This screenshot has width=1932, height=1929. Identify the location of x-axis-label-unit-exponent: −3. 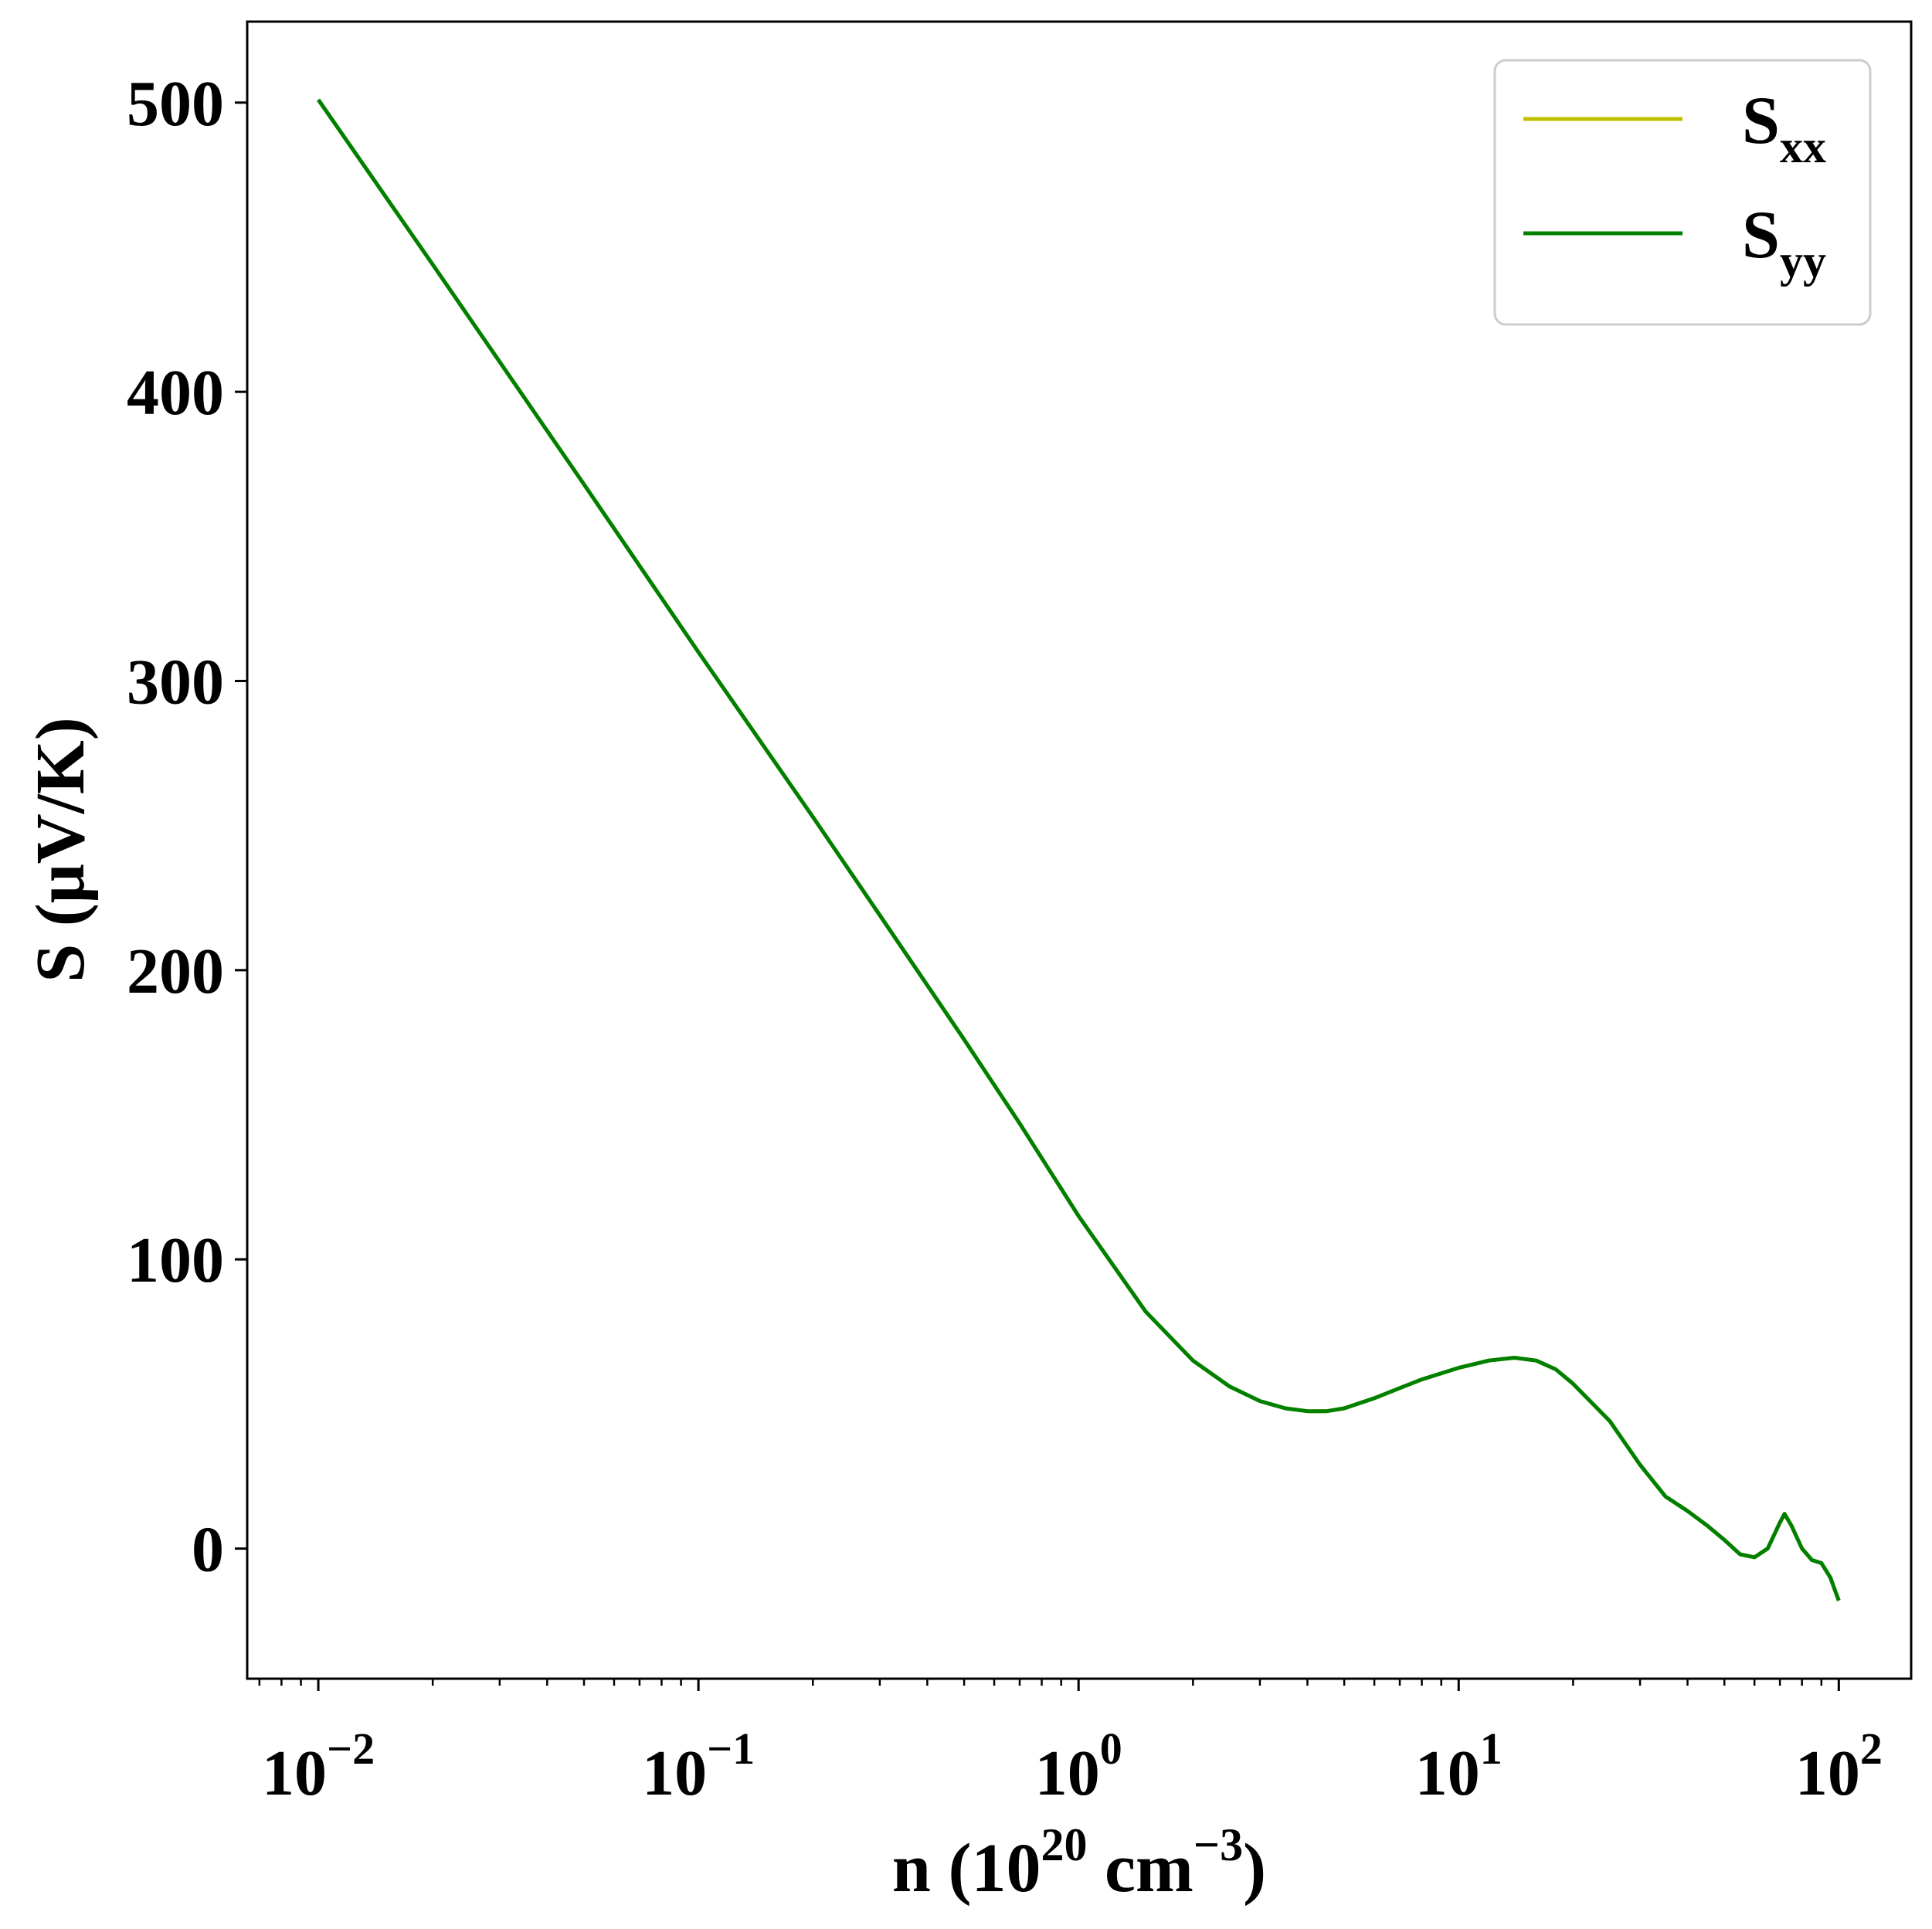
(1218, 1845).